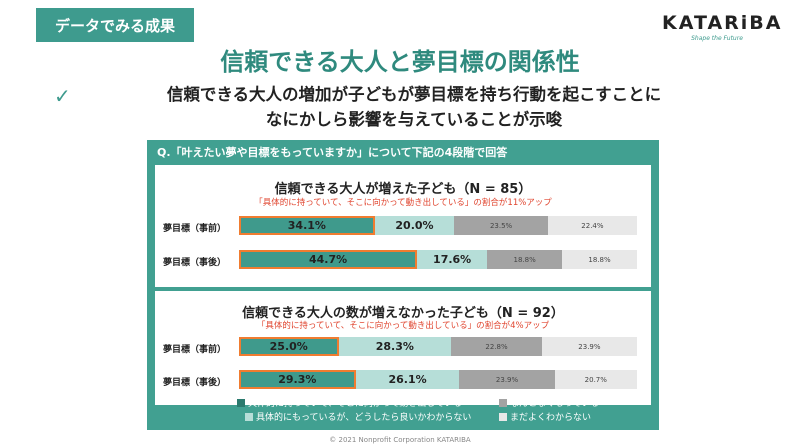  Describe the element at coordinates (403, 189) in the screenshot. I see `group-title: 信頼できる大人が増えた子ども（N = 85）` at that location.